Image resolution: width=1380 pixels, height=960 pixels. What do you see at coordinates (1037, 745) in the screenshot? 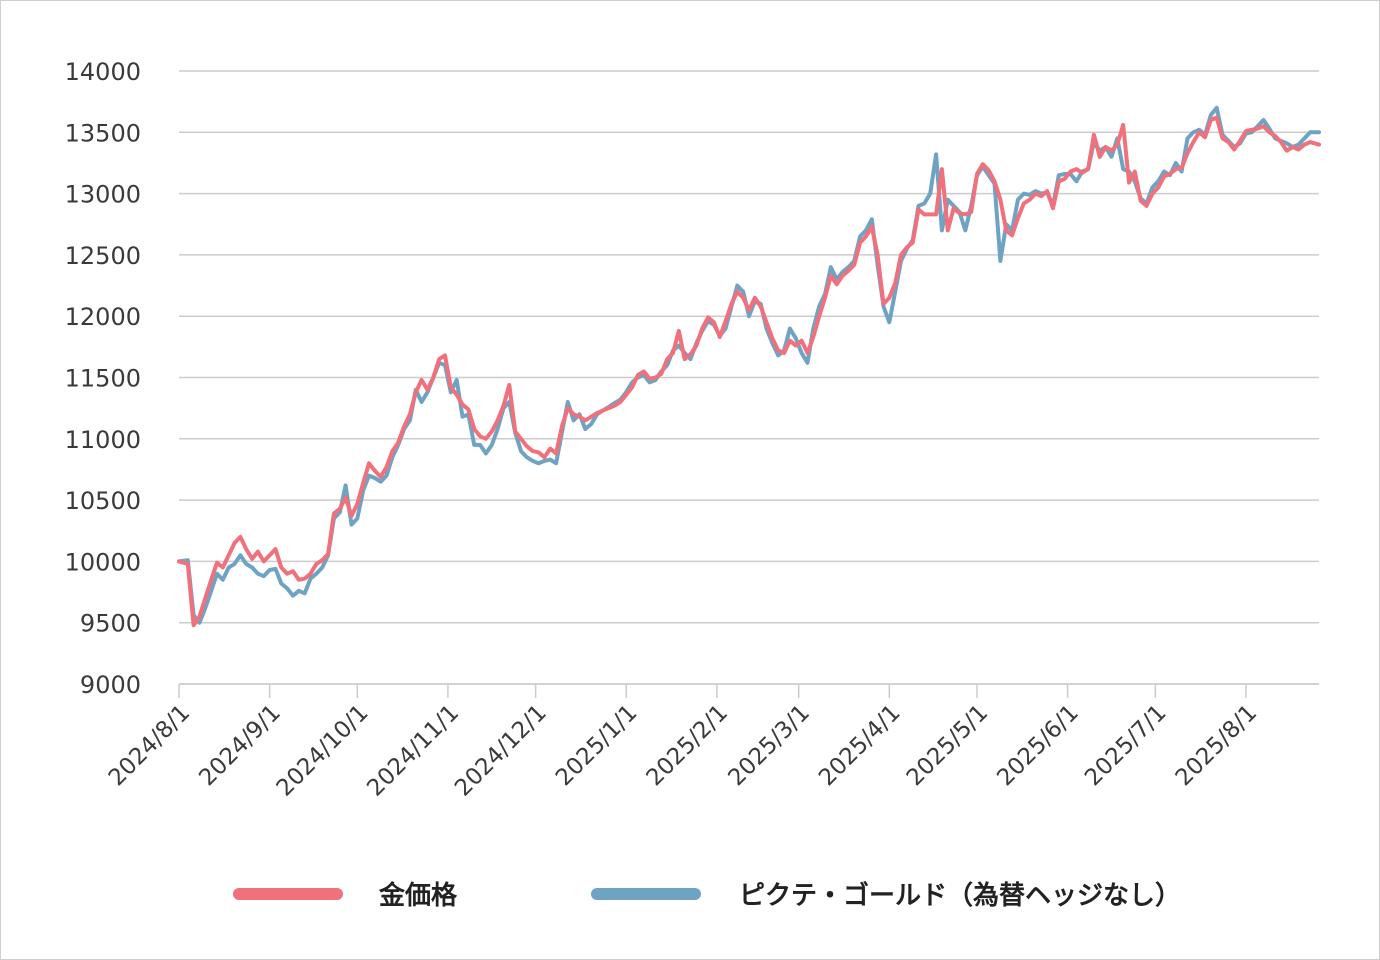
I see `x-tick-label: 2025/6/1` at bounding box center [1037, 745].